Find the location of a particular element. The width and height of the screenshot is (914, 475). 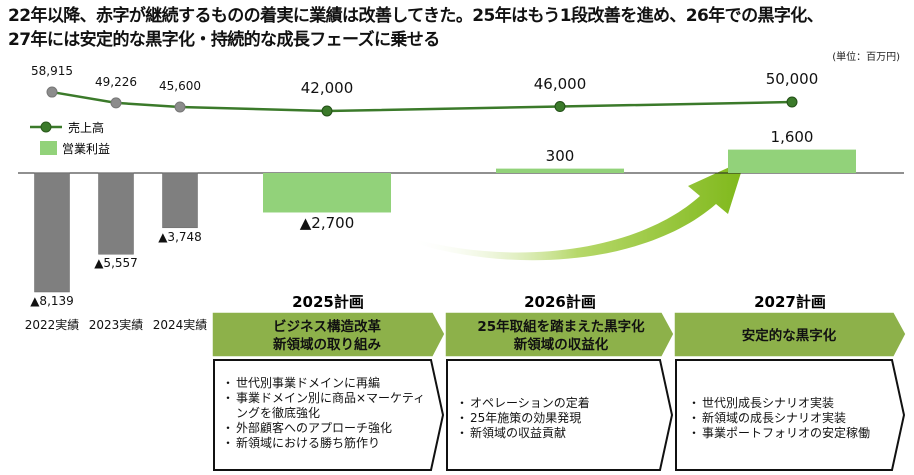

header-line: 新領域の収益化 is located at coordinates (561, 345).